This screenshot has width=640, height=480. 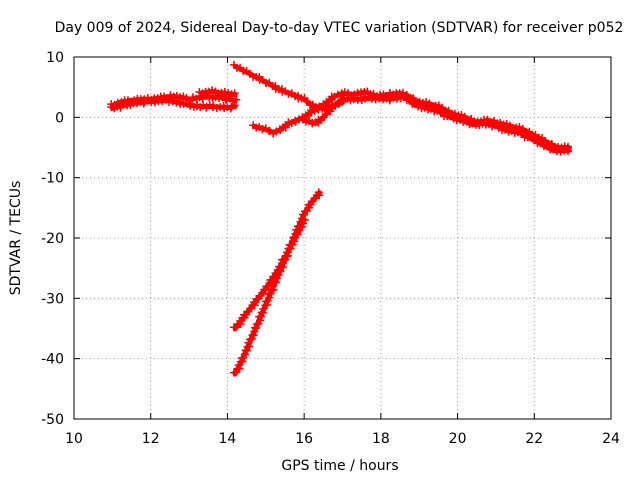 I want to click on y-tick-label: -50, so click(x=52, y=420).